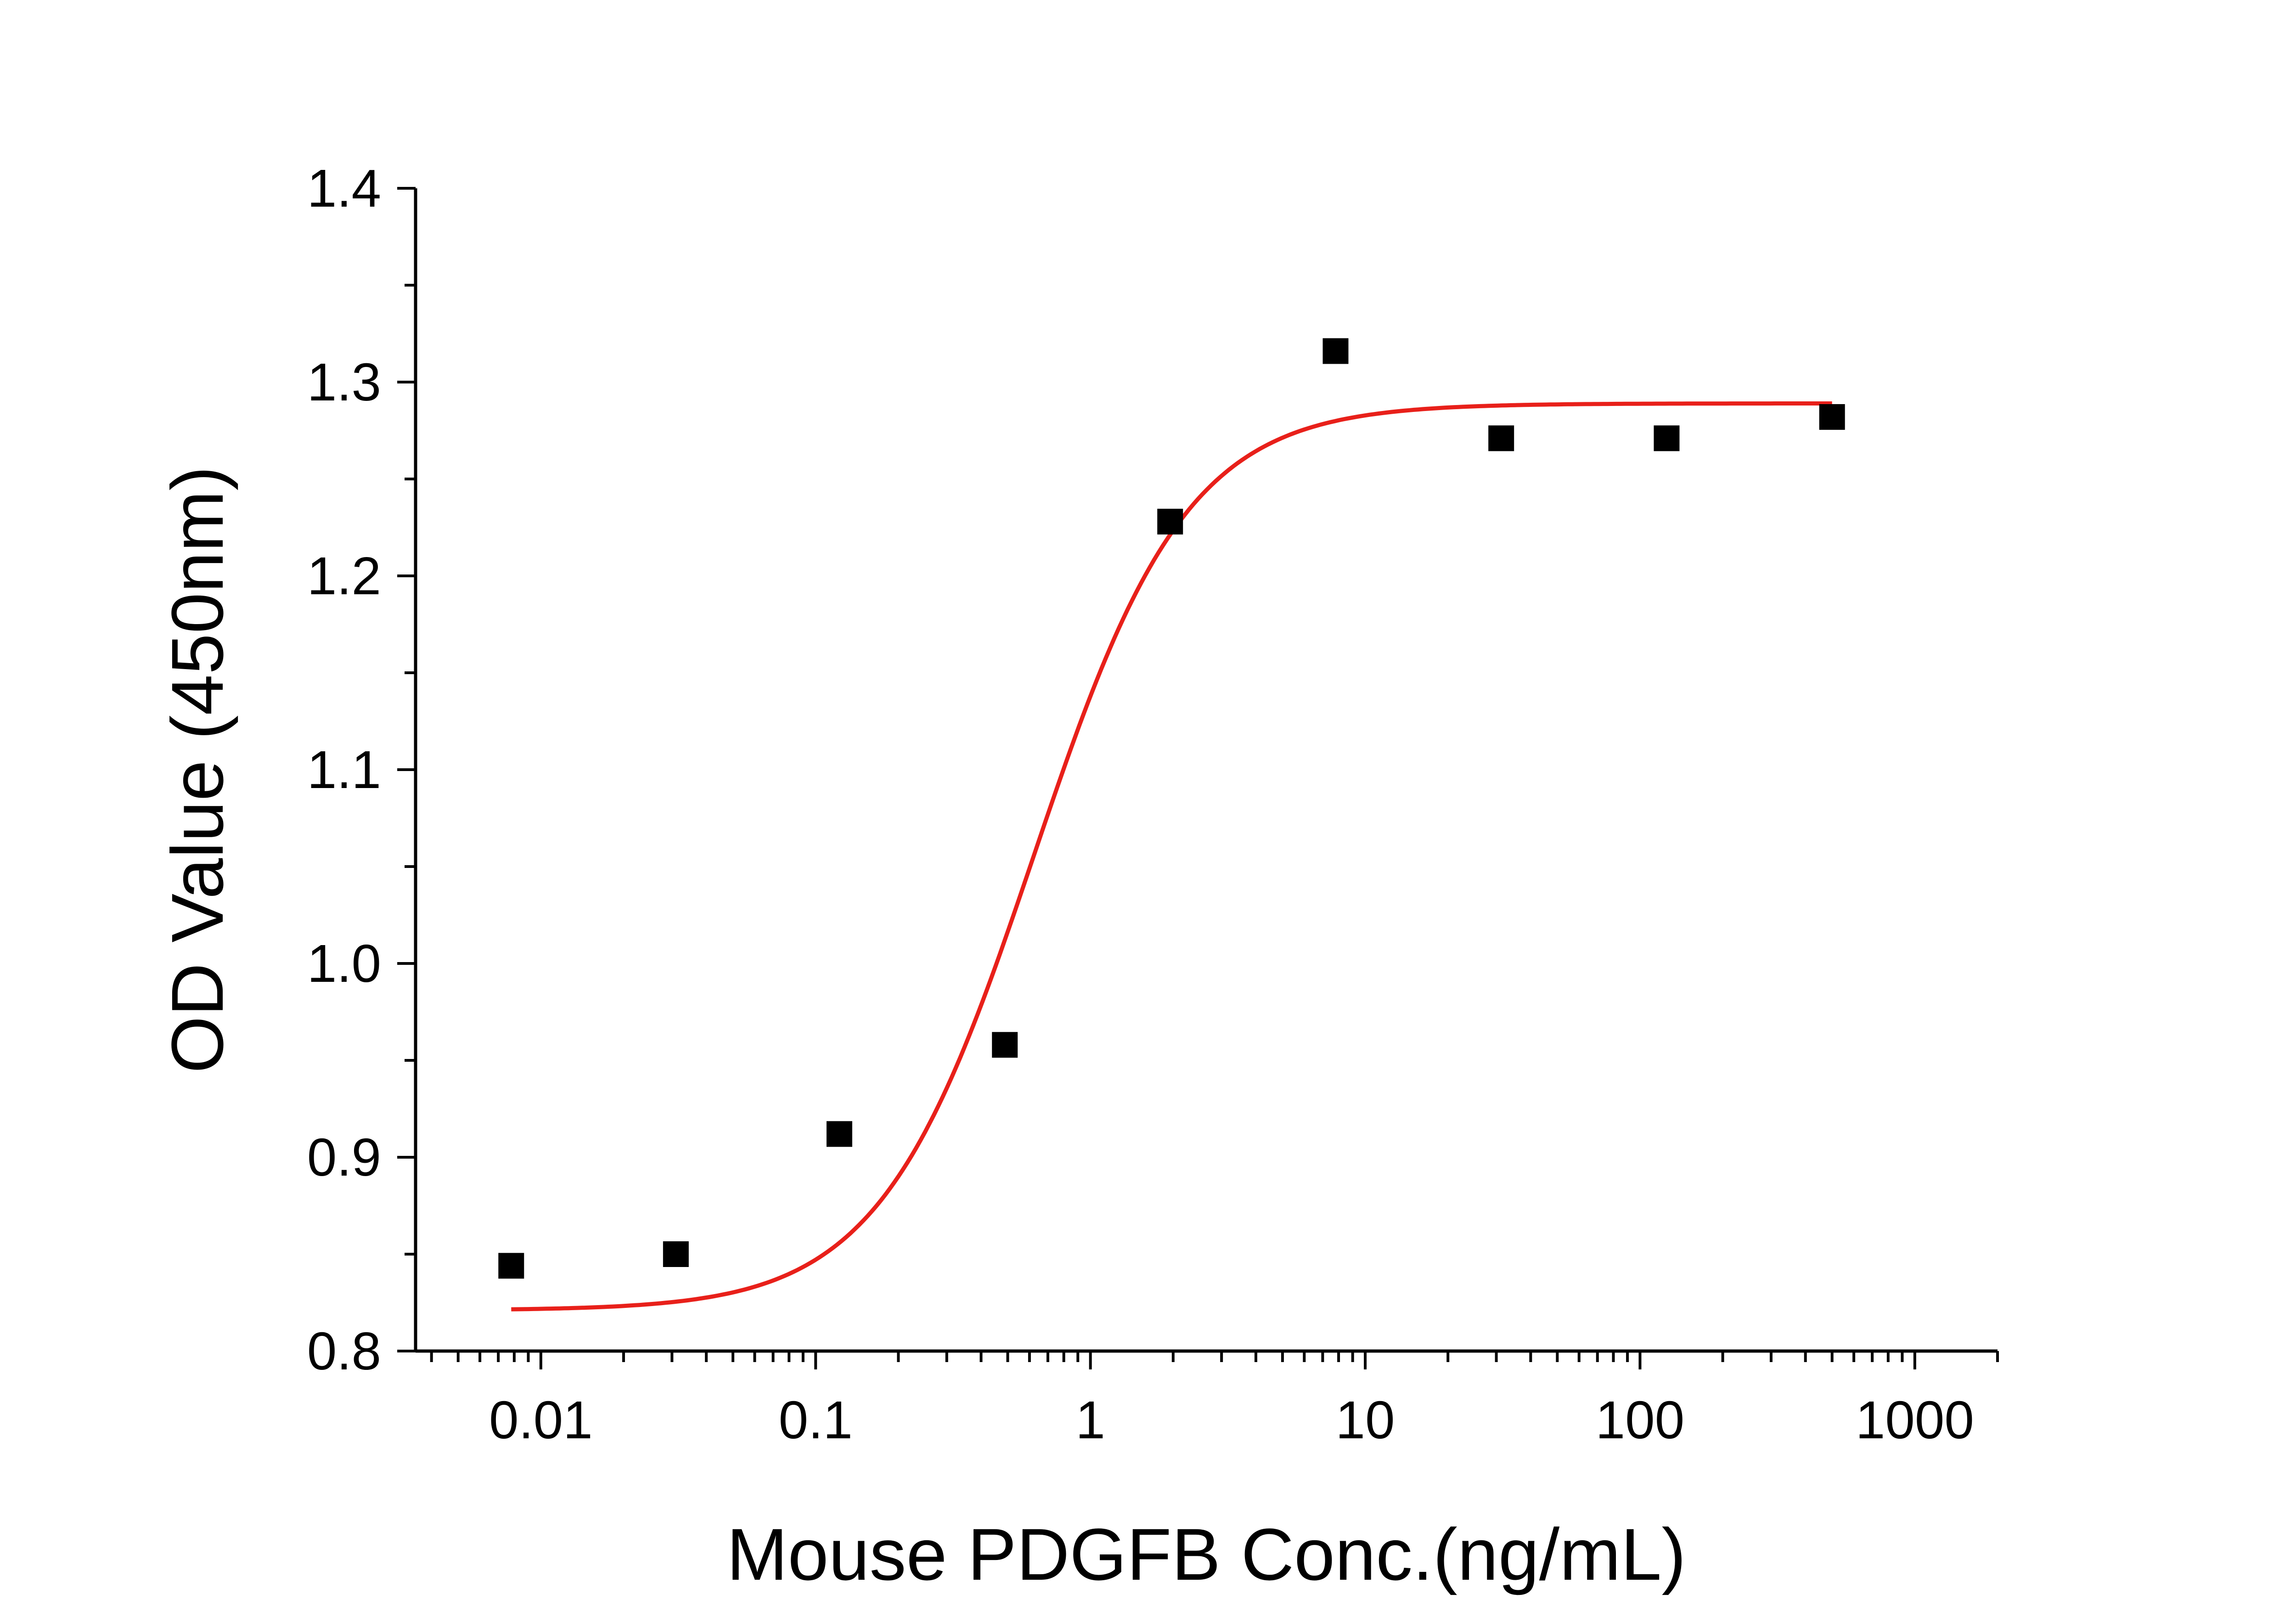 The image size is (2296, 1605). I want to click on y-tick-label: 1.4, so click(344, 188).